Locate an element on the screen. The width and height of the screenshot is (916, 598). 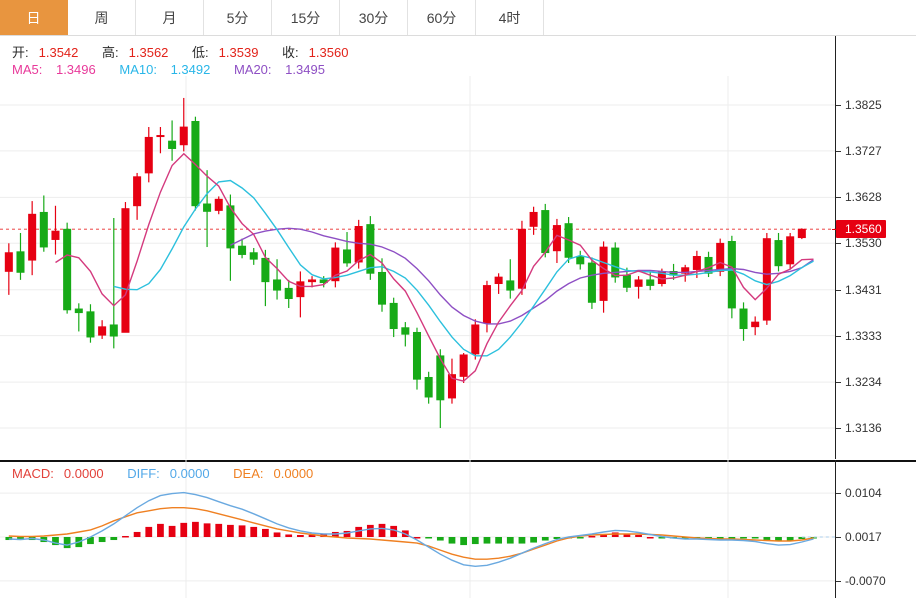
price-tick-label: 1.3825 is located at coordinates (863, 104).